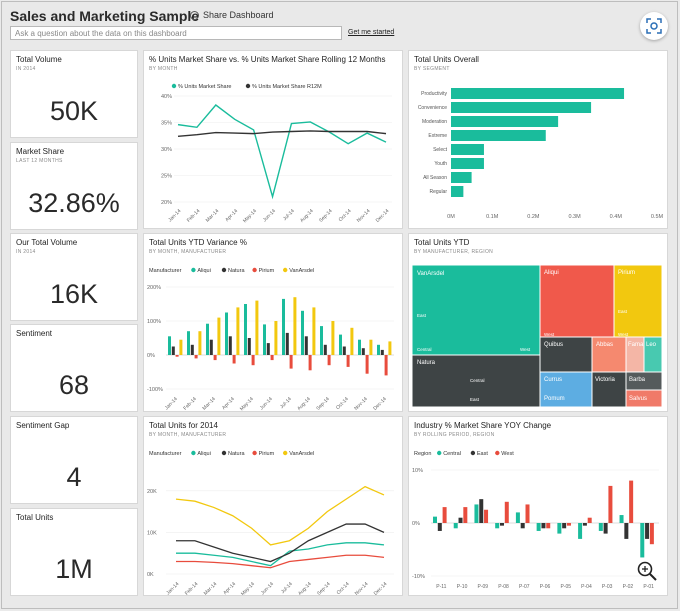  I want to click on kpi-subtitle: LAST 12 MONTHS, so click(39, 161).